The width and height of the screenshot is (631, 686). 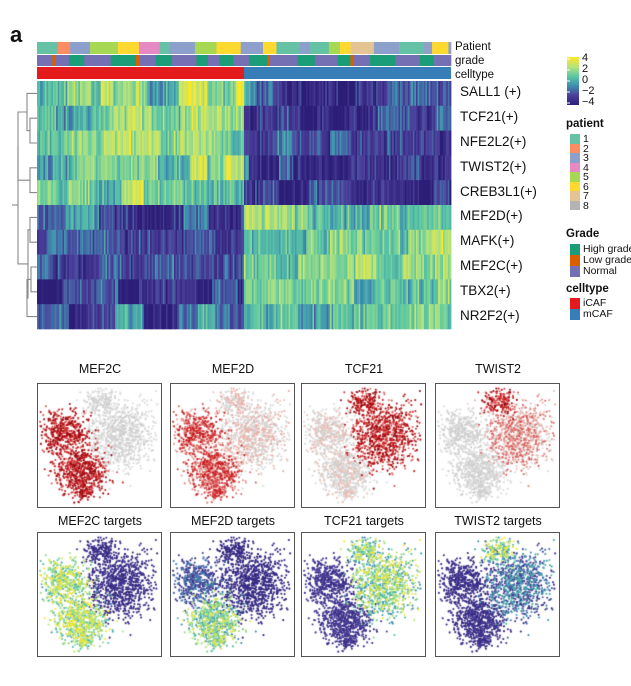 What do you see at coordinates (490, 315) in the screenshot?
I see `row-label: NR2F2(+)` at bounding box center [490, 315].